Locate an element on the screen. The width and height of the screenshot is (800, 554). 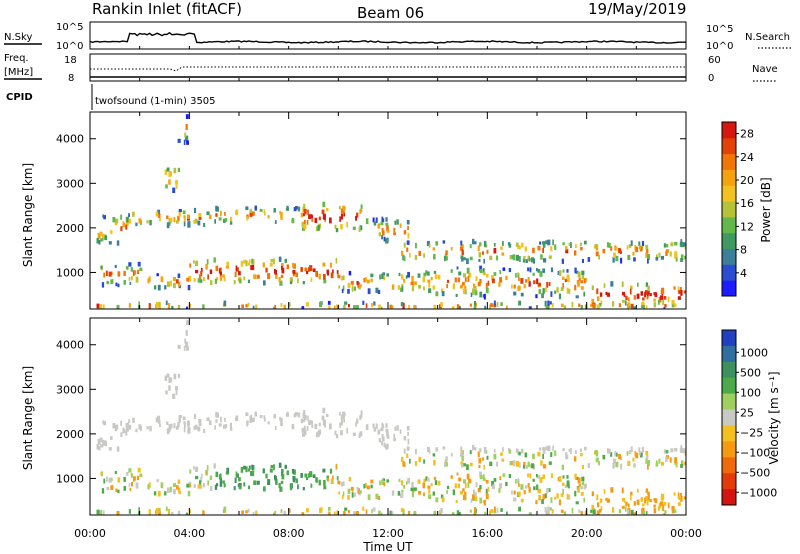
y-tick-label: 2000 is located at coordinates (70, 434).